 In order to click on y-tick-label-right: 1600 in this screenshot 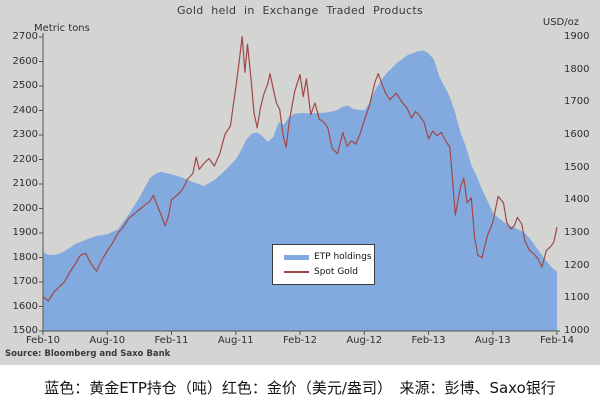, I will do `click(577, 134)`.